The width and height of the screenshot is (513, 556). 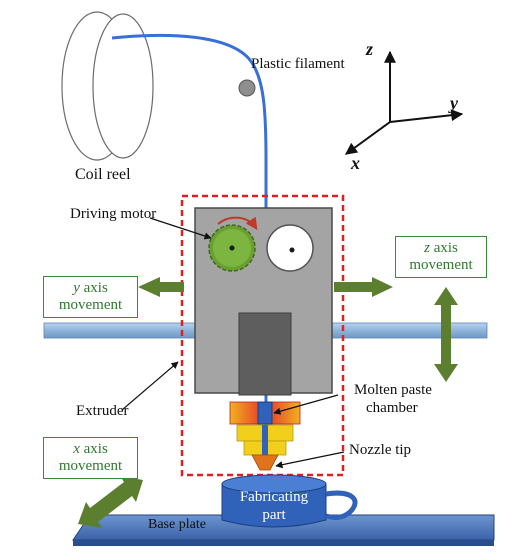 What do you see at coordinates (90, 466) in the screenshot?
I see `x-axis-movement-line2: movement` at bounding box center [90, 466].